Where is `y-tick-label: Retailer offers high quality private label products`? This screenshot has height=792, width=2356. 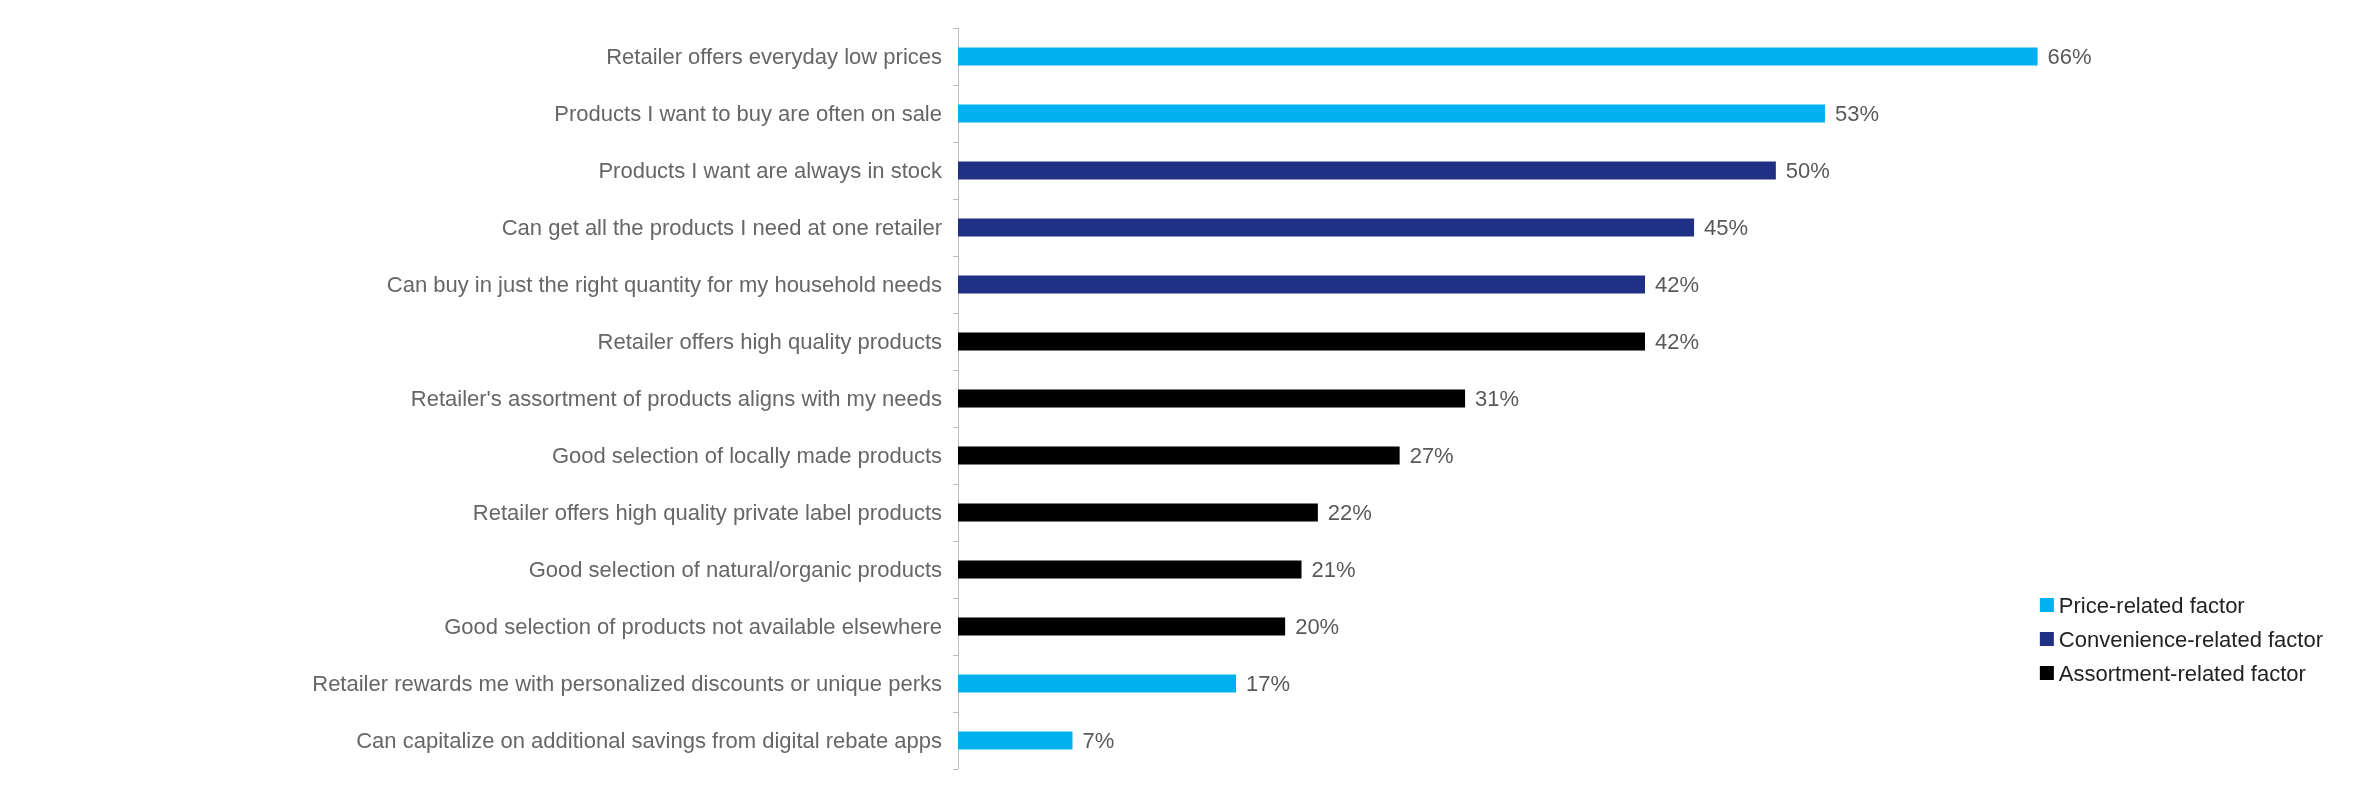 y-tick-label: Retailer offers high quality private label products is located at coordinates (707, 512).